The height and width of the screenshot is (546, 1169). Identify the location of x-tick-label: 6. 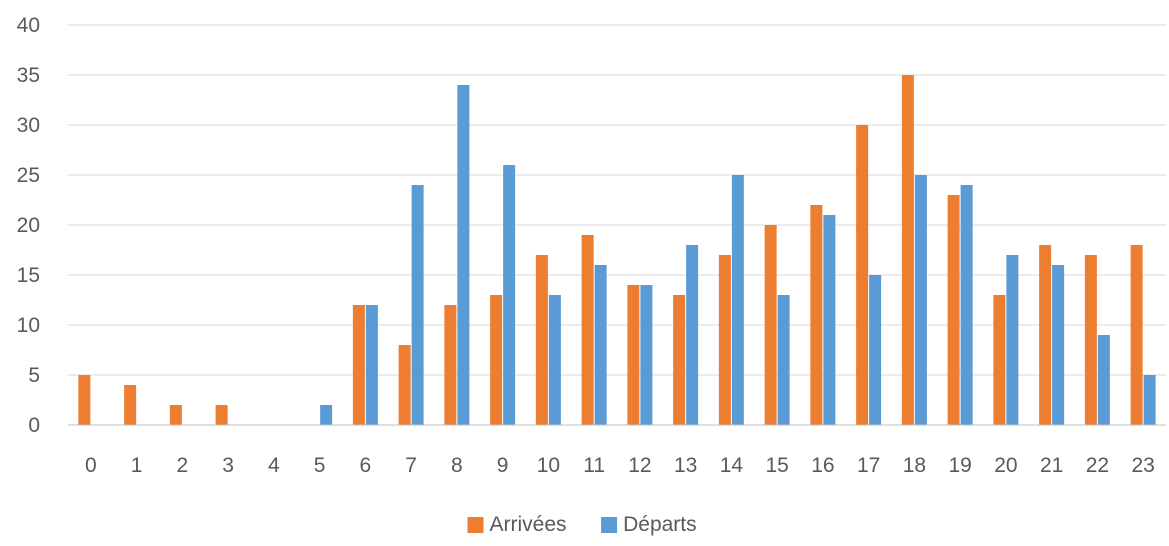
(366, 465).